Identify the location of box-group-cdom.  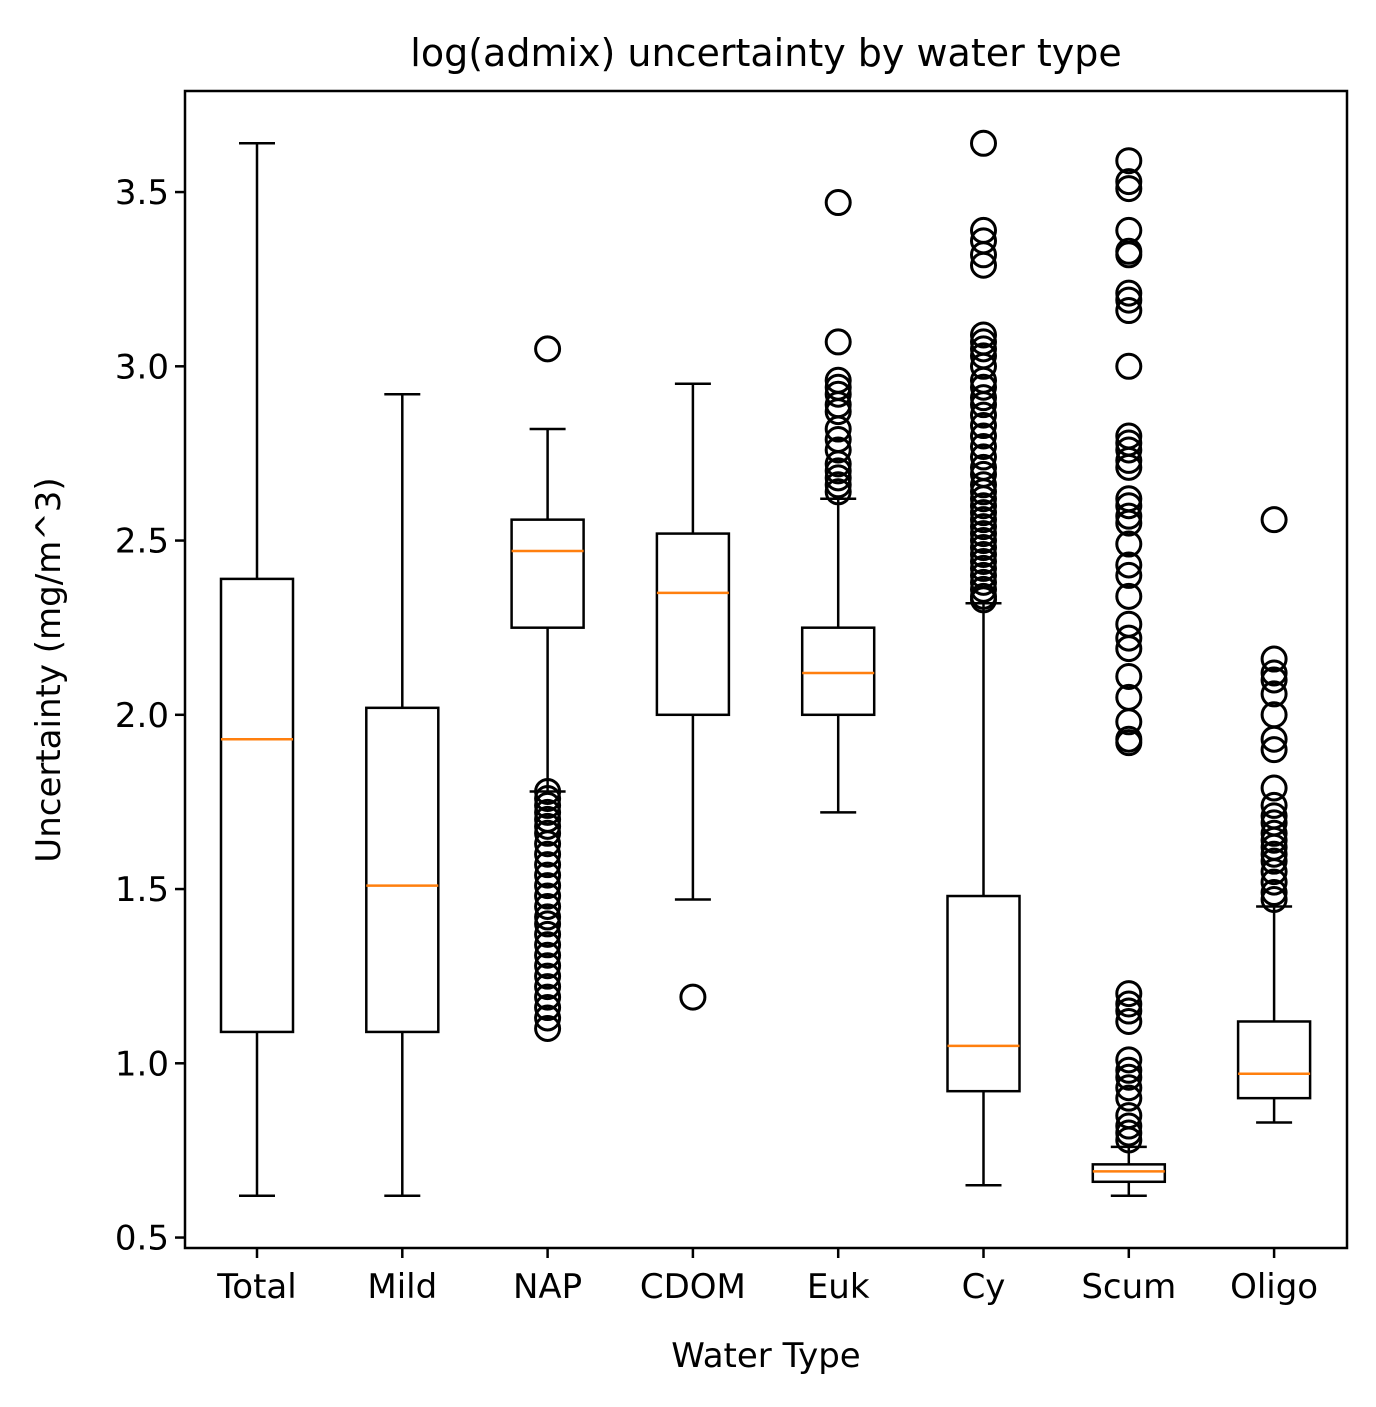
(693, 696).